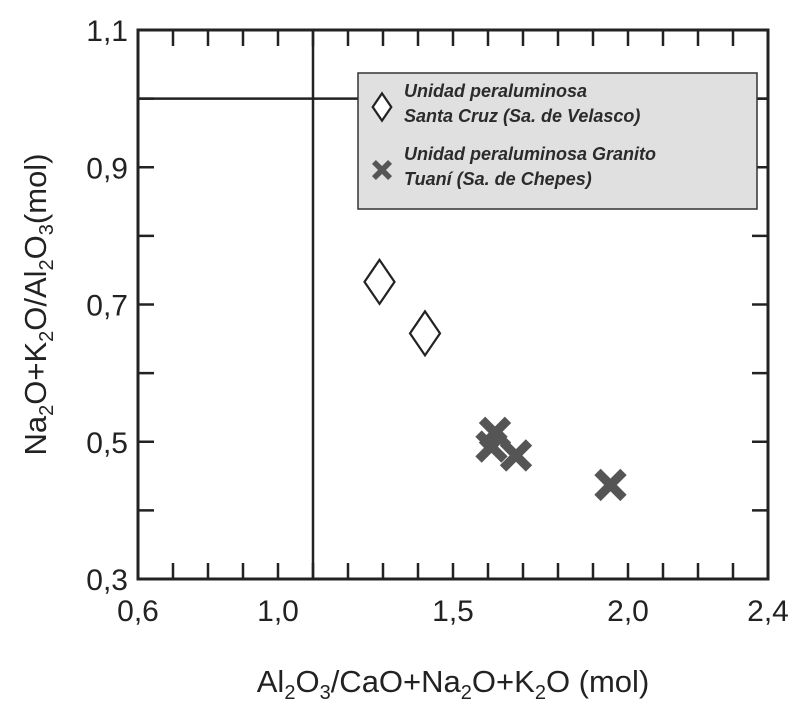 Image resolution: width=789 pixels, height=709 pixels. Describe the element at coordinates (628, 611) in the screenshot. I see `x-tick-label: 2,0` at that location.